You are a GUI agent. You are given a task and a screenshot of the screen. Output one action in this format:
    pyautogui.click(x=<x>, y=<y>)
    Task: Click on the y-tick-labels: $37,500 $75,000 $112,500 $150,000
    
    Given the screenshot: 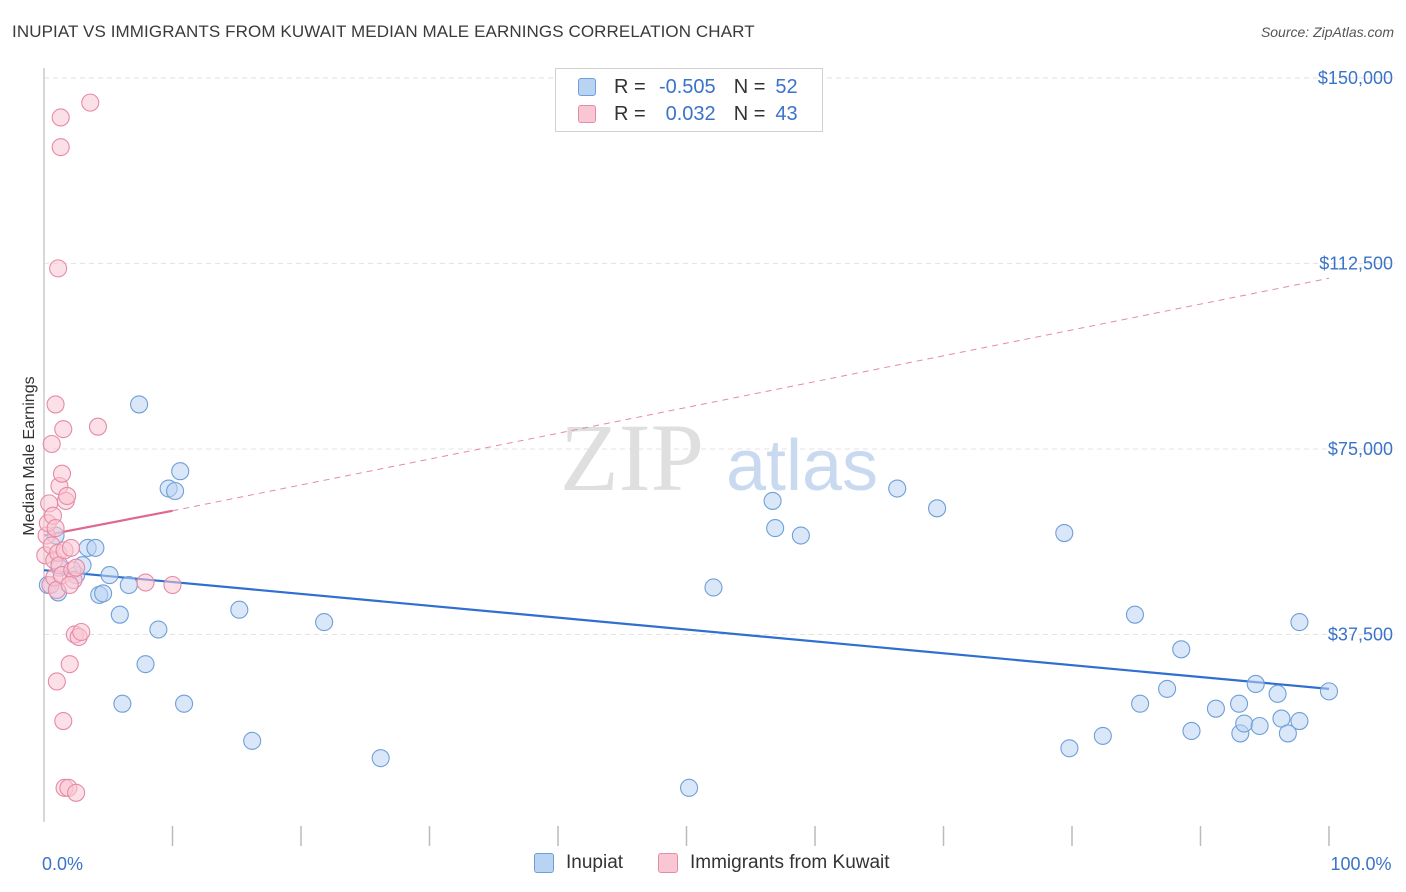 What is the action you would take?
    pyautogui.click(x=1355, y=356)
    